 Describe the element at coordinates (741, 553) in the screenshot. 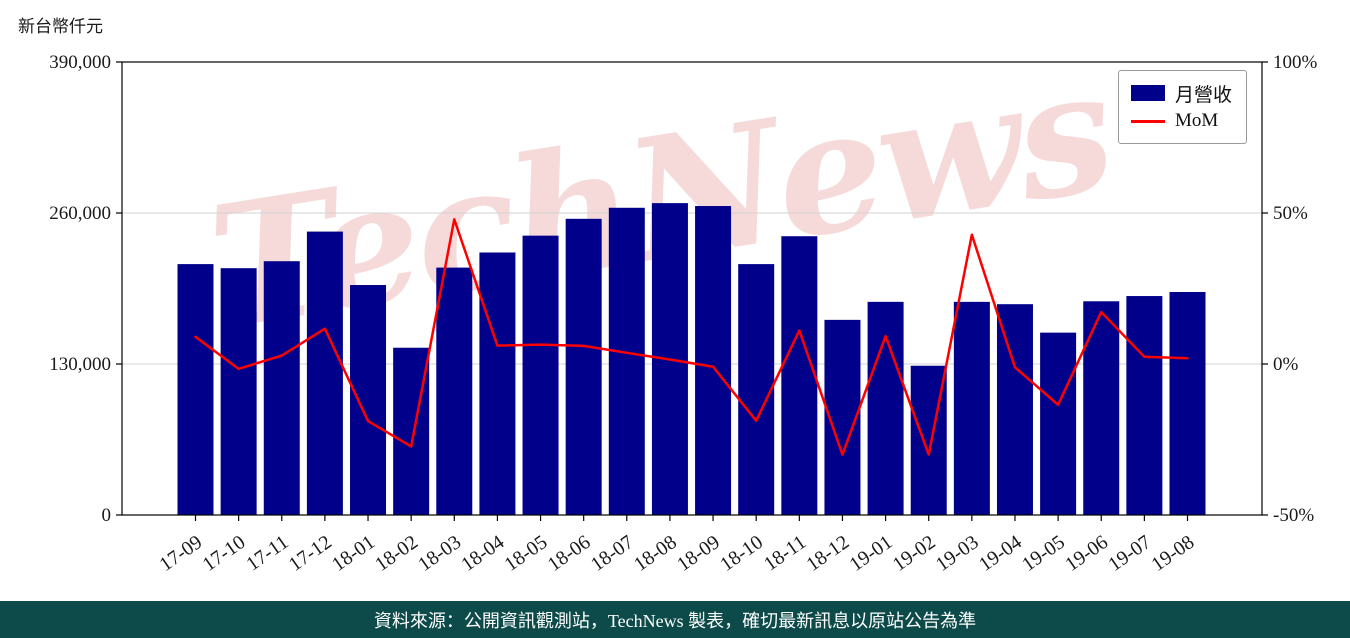

I see `x-tick-label: 18-10` at that location.